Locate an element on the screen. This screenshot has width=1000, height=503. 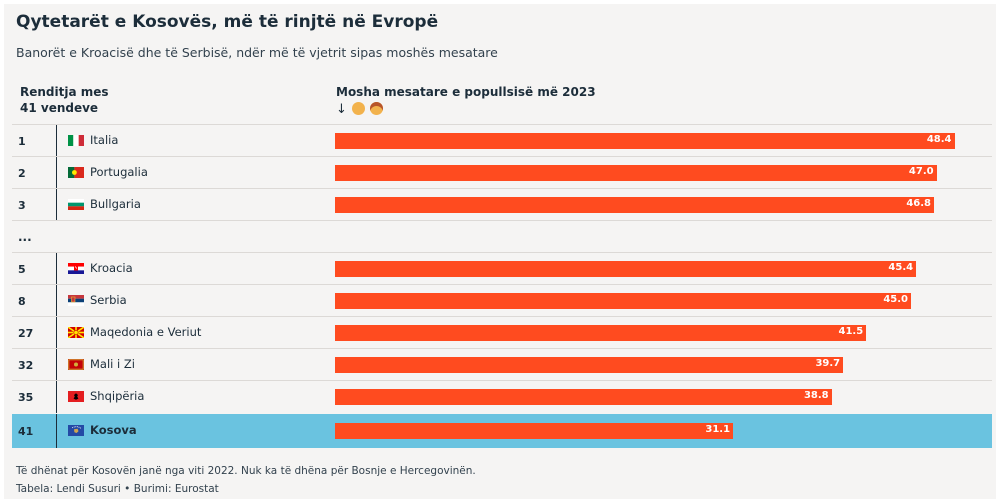
rank-value: 32 is located at coordinates (26, 365).